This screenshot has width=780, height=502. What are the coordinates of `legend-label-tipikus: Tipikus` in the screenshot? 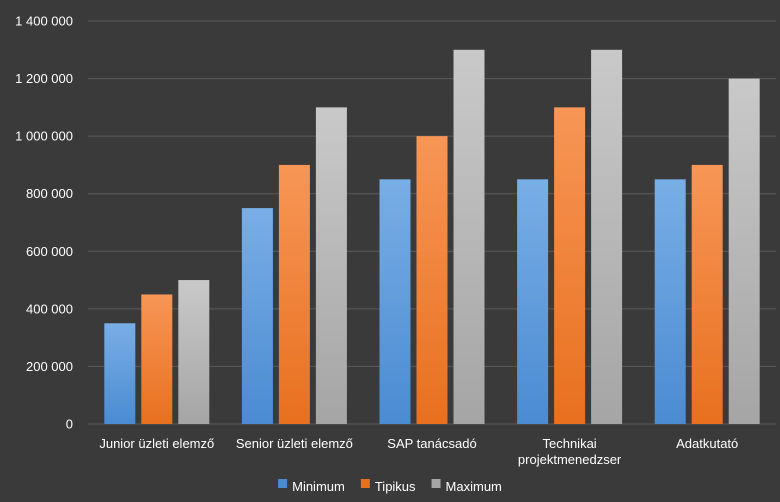 It's located at (395, 486).